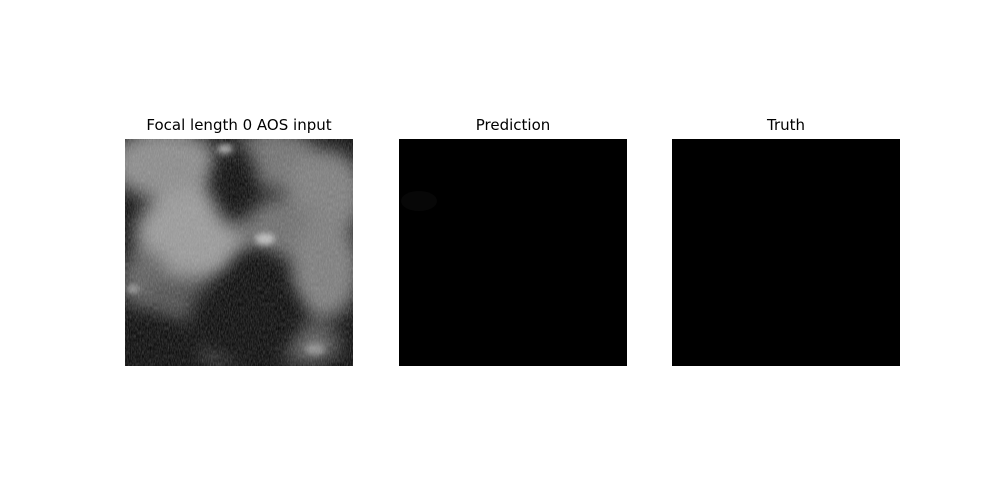 This screenshot has width=1000, height=500. Describe the element at coordinates (239, 125) in the screenshot. I see `panel-title: Focal length 0 AOS input` at that location.